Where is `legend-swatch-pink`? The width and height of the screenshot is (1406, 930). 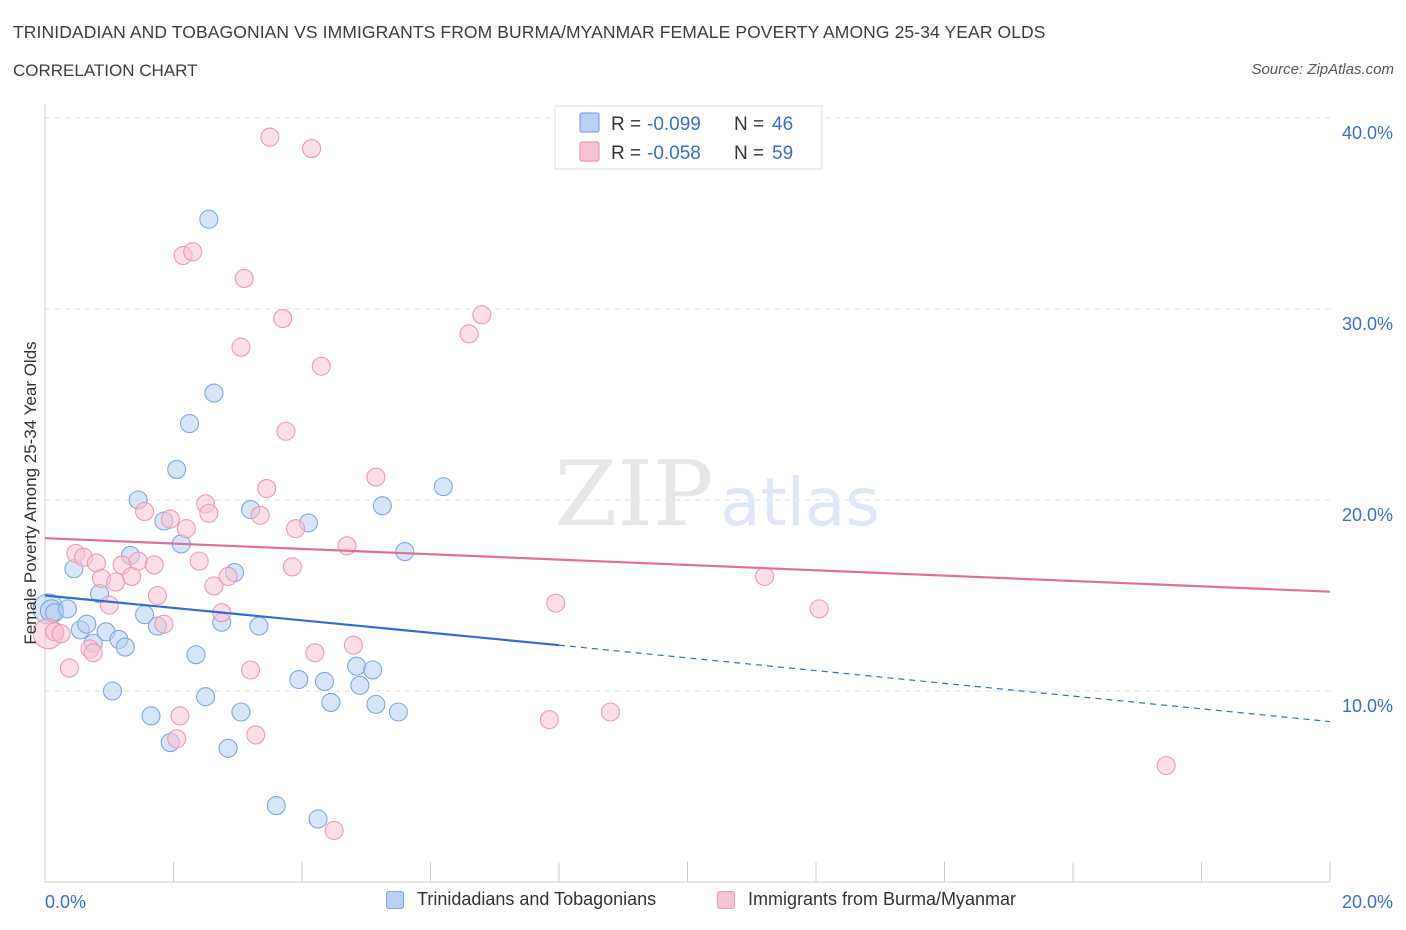 legend-swatch-pink is located at coordinates (589, 151).